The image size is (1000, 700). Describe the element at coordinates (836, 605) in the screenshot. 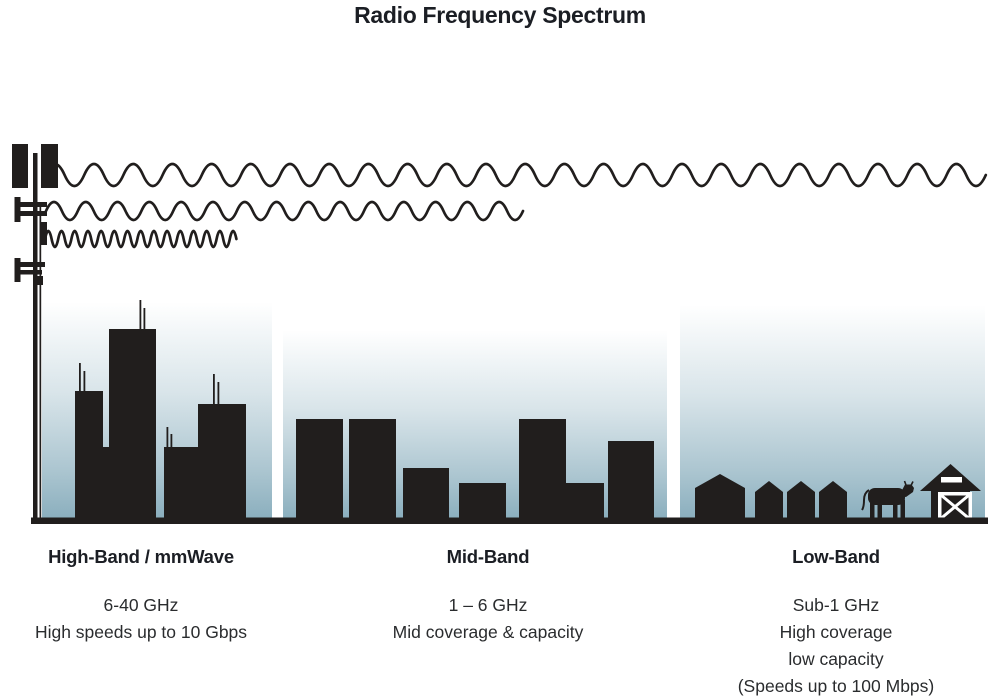

I see `band-frequency: Sub-1 GHz` at that location.